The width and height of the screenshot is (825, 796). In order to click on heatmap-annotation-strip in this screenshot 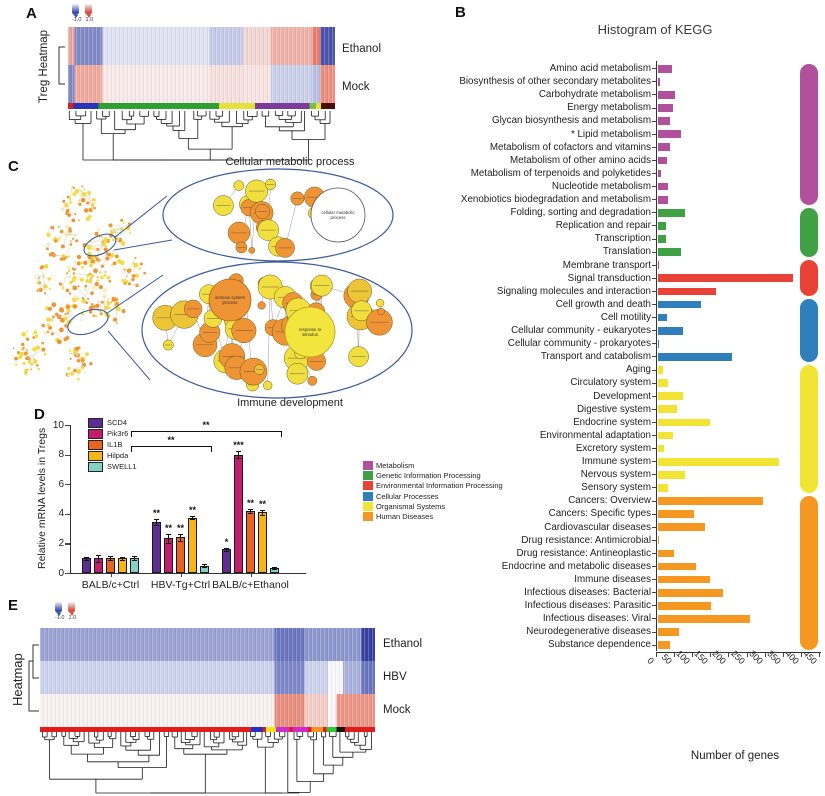, I will do `click(207, 729)`.